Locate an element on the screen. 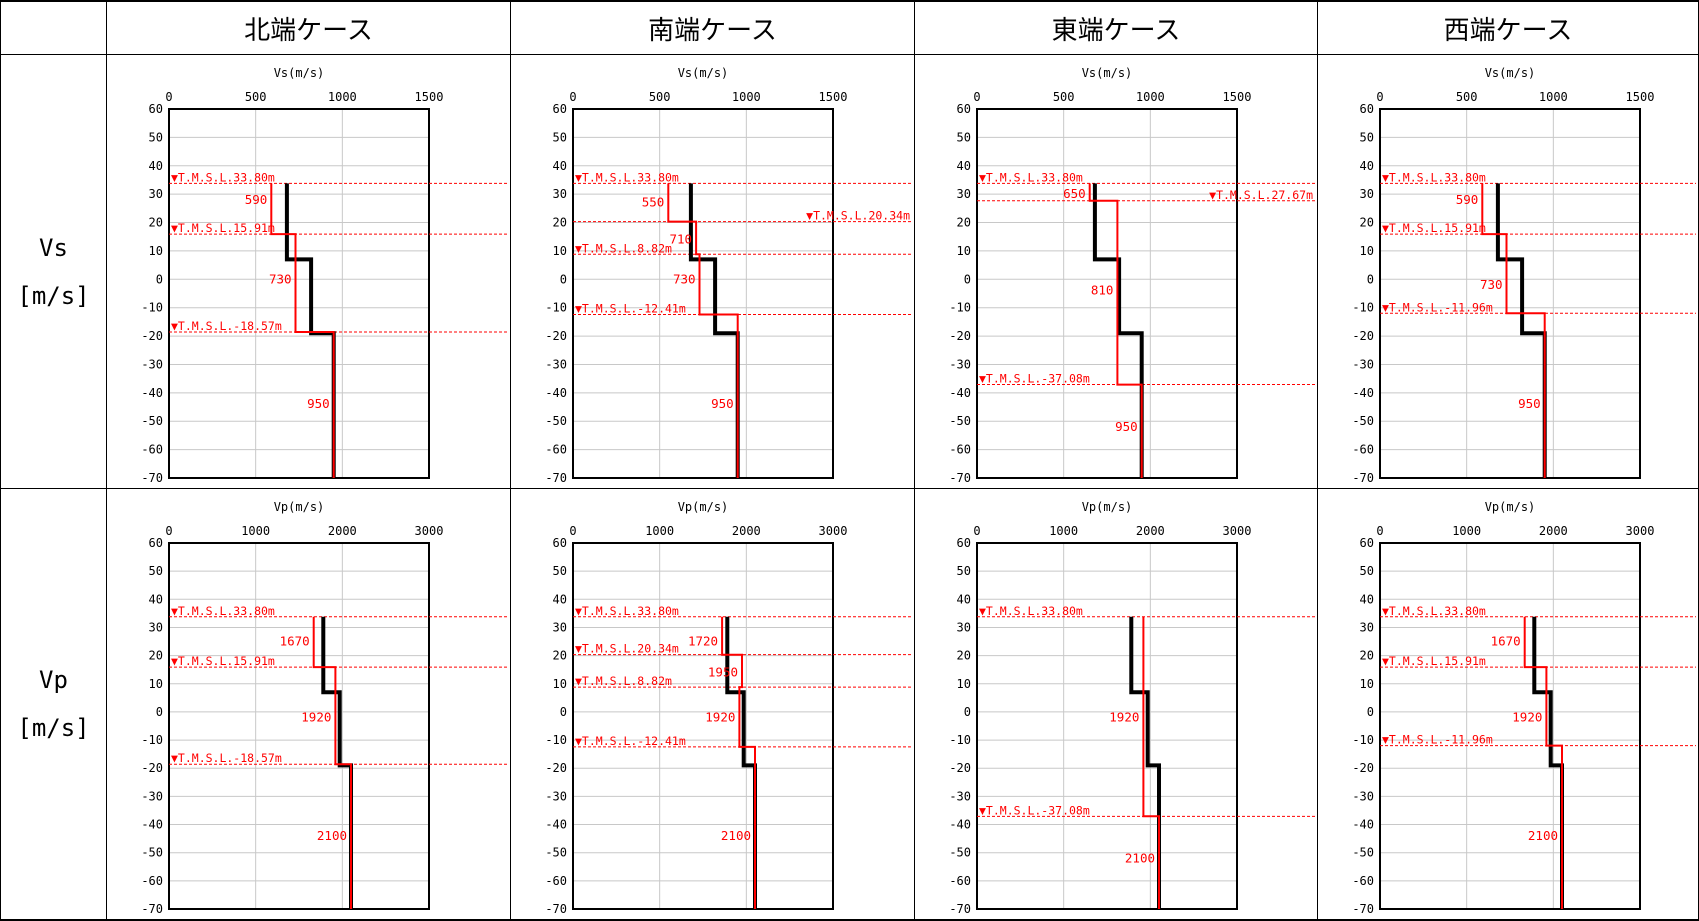  header-corner is located at coordinates (53, 27).